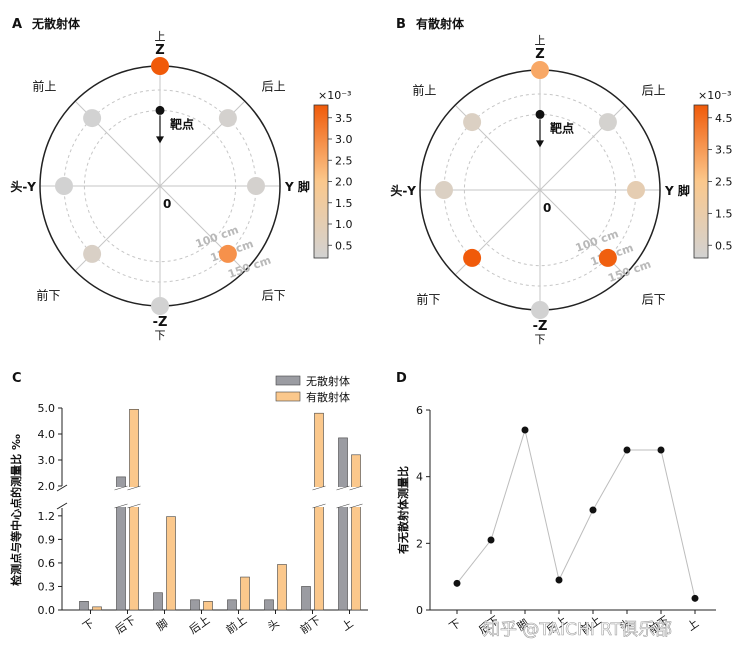 This screenshot has height=660, width=747. What do you see at coordinates (419, 610) in the screenshot?
I see `y-tick-label: 0` at bounding box center [419, 610].